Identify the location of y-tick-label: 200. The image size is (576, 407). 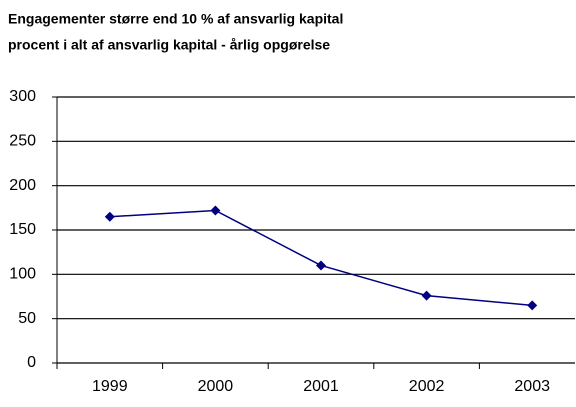
(22, 185).